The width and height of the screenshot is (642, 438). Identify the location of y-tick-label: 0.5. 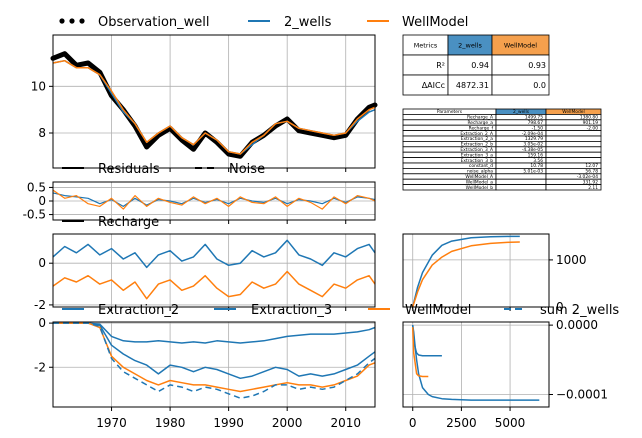
(36, 187).